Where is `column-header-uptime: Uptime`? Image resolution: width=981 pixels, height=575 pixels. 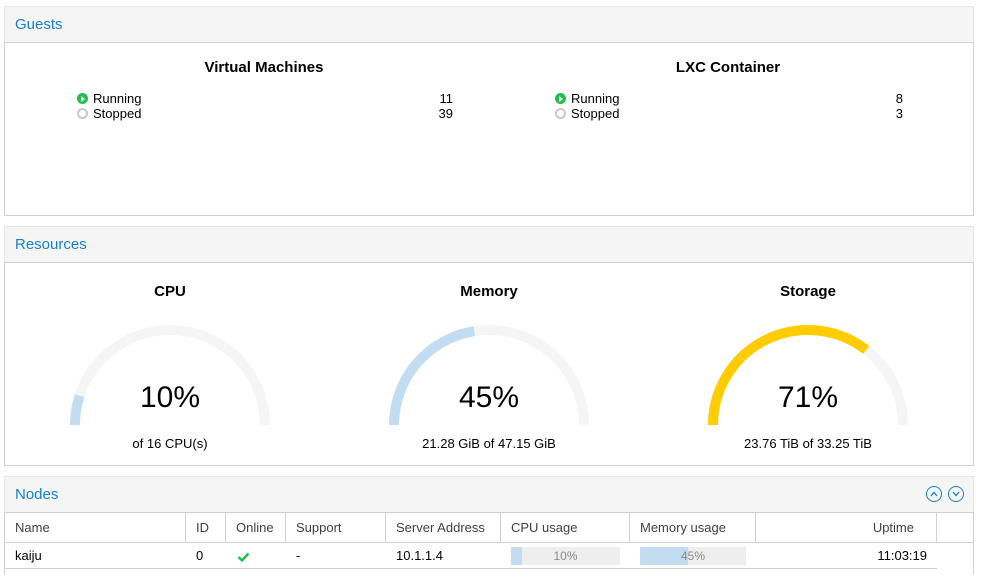
column-header-uptime: Uptime is located at coordinates (846, 528).